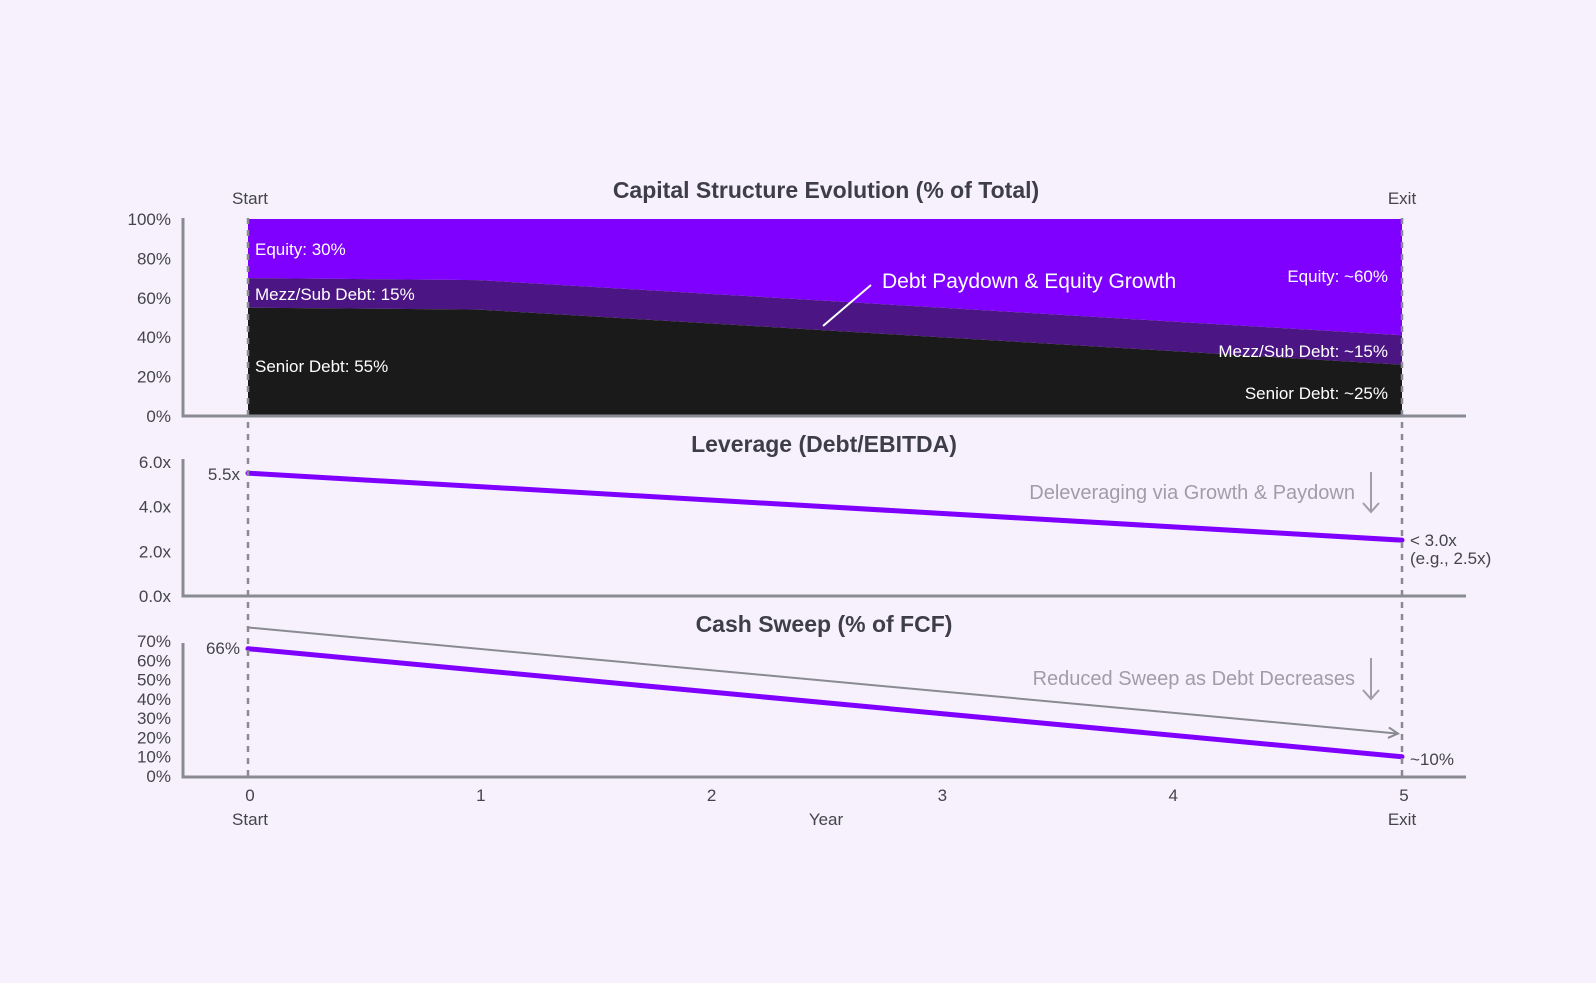  I want to click on cash-sweep-axis, so click(823, 711).